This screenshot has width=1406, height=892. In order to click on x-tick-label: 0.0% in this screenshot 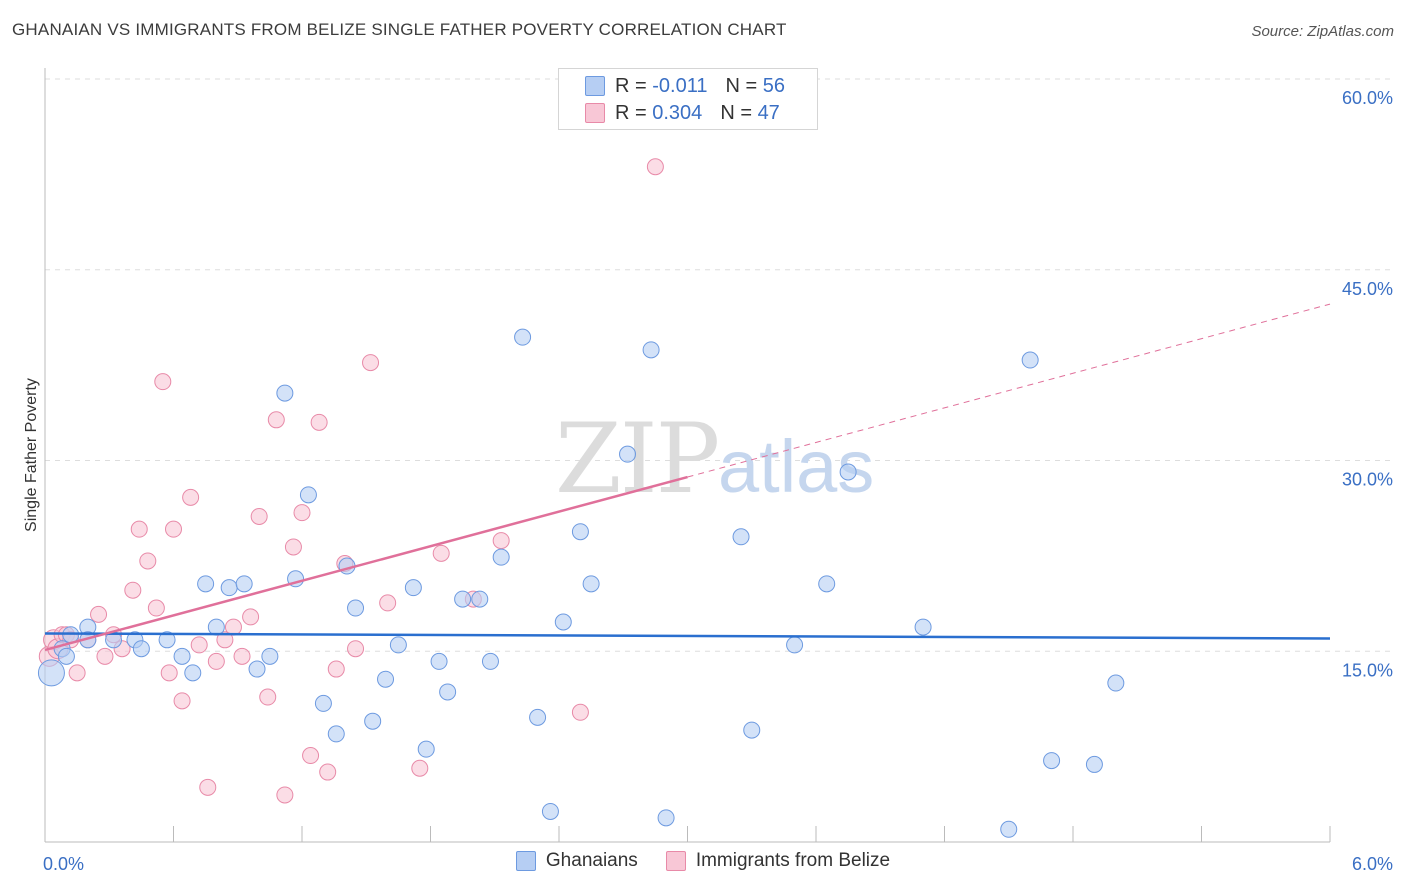, I will do `click(63, 864)`.